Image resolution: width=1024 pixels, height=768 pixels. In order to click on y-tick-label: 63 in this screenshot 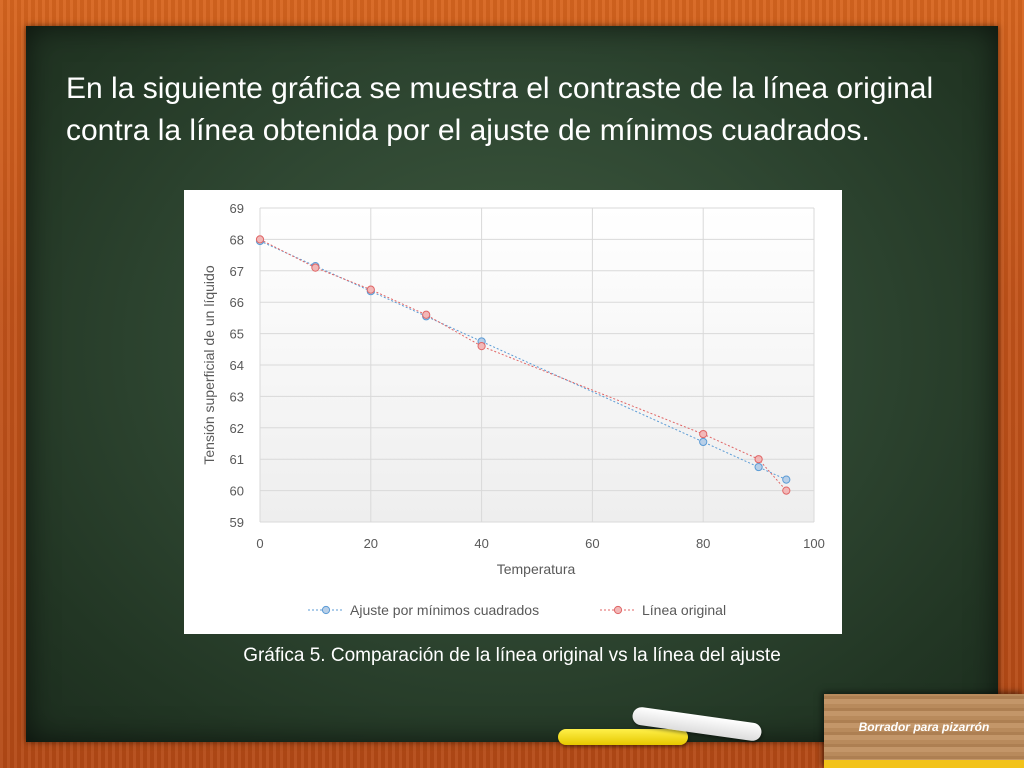, I will do `click(237, 396)`.